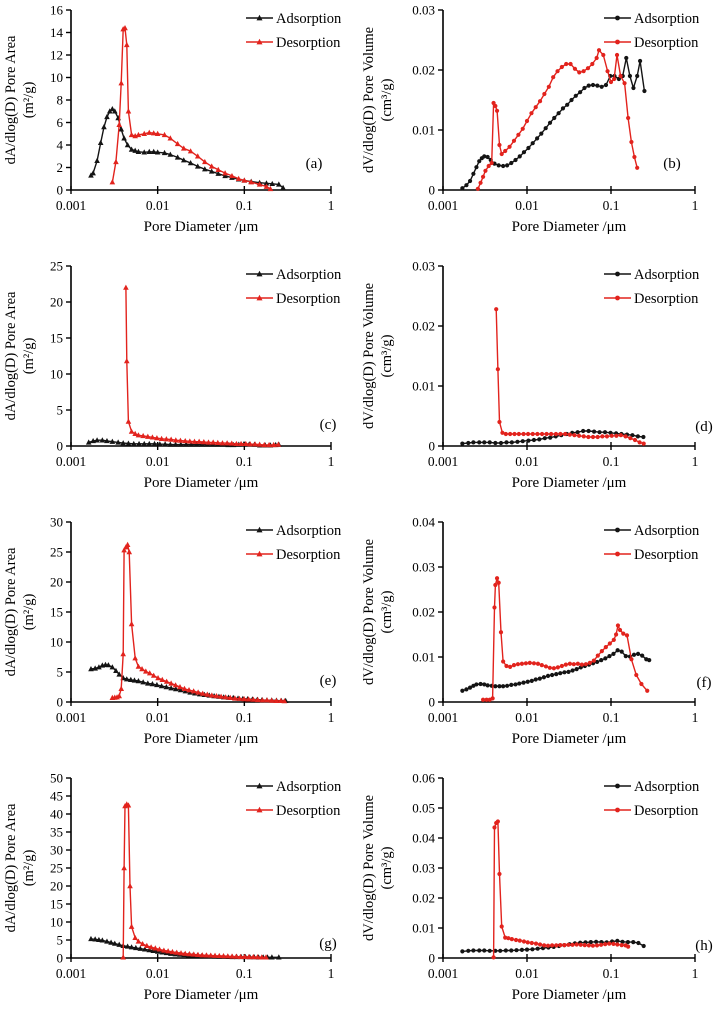 The width and height of the screenshot is (717, 1024). Describe the element at coordinates (423, 612) in the screenshot. I see `y-tick-label: 0.02` at that location.